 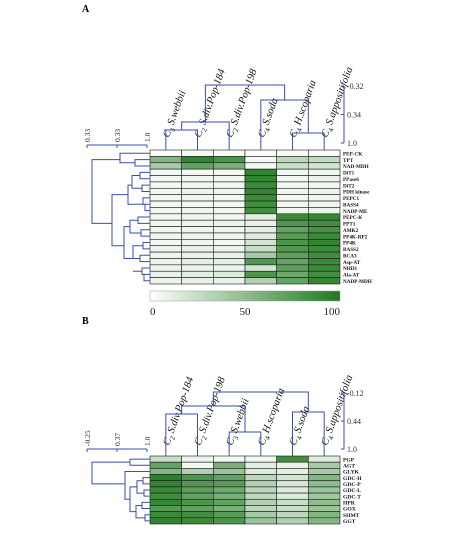 I want to click on column-label: C4 H.scoparia, so click(x=304, y=109).